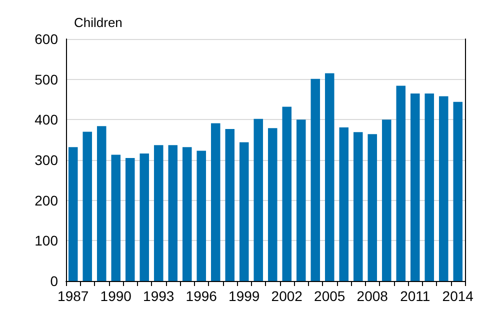 Image resolution: width=491 pixels, height=332 pixels. What do you see at coordinates (46, 200) in the screenshot?
I see `y-tick-label: 200` at bounding box center [46, 200].